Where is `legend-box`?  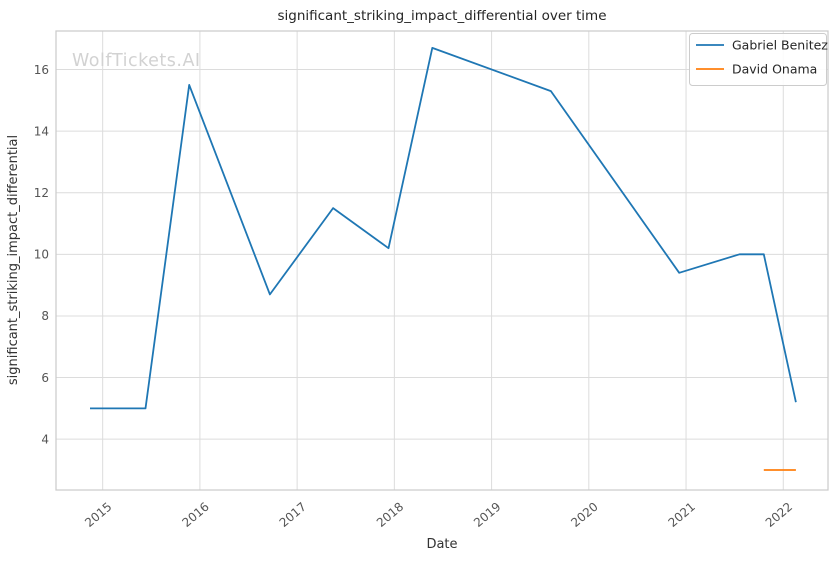
legend-box is located at coordinates (758, 59).